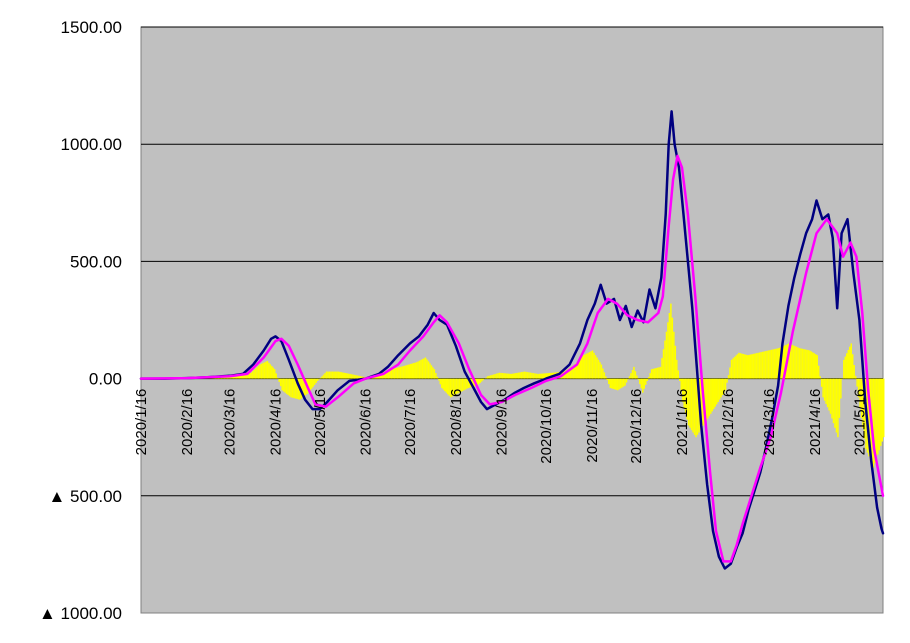 Image resolution: width=910 pixels, height=643 pixels. Describe the element at coordinates (187, 422) in the screenshot. I see `x-tick-label: 2020/2/16` at that location.